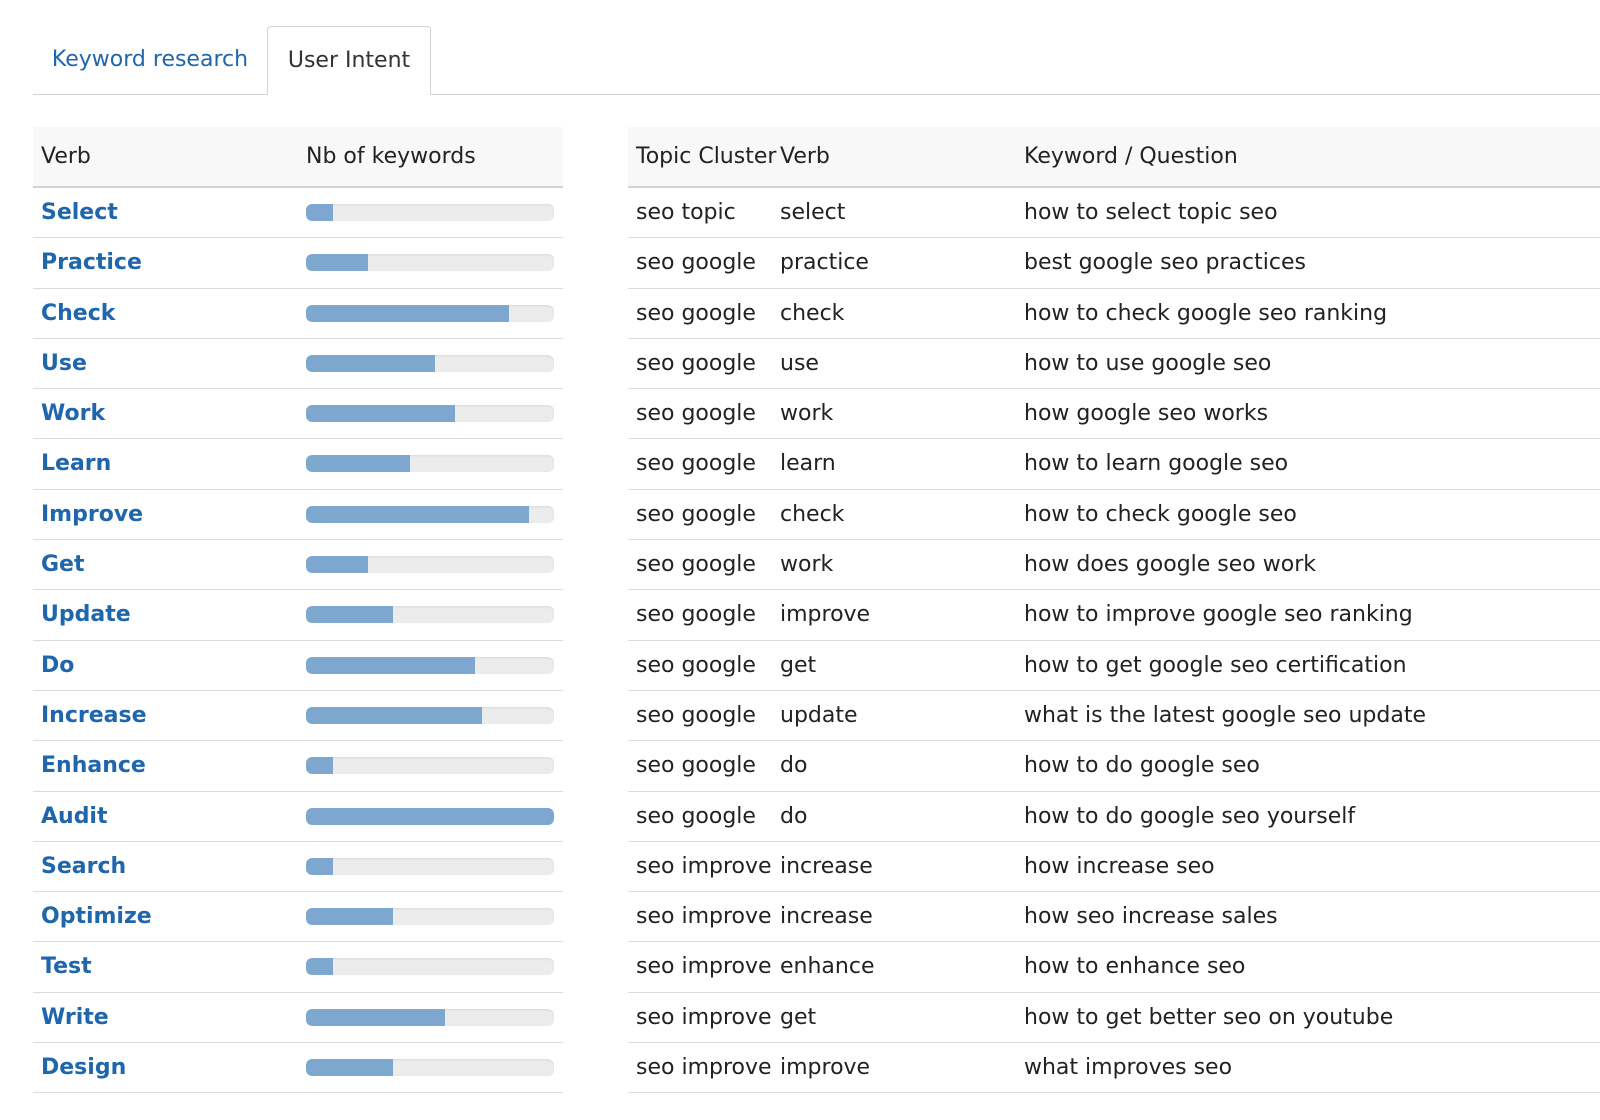 The width and height of the screenshot is (1600, 1120). What do you see at coordinates (66, 967) in the screenshot?
I see `verb-link: Test` at bounding box center [66, 967].